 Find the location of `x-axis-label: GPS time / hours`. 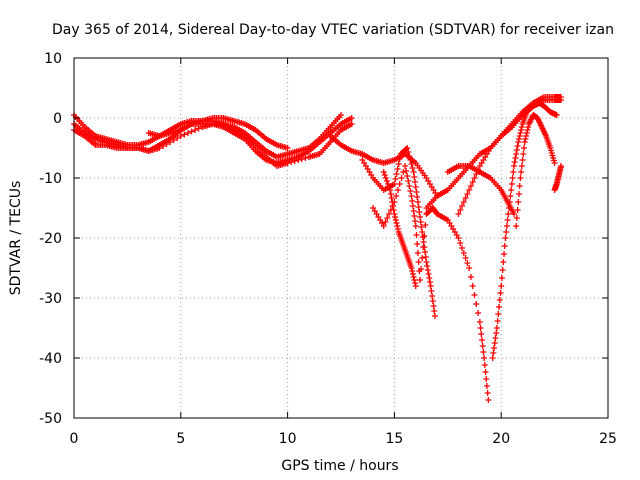

x-axis-label: GPS time / hours is located at coordinates (339, 466).